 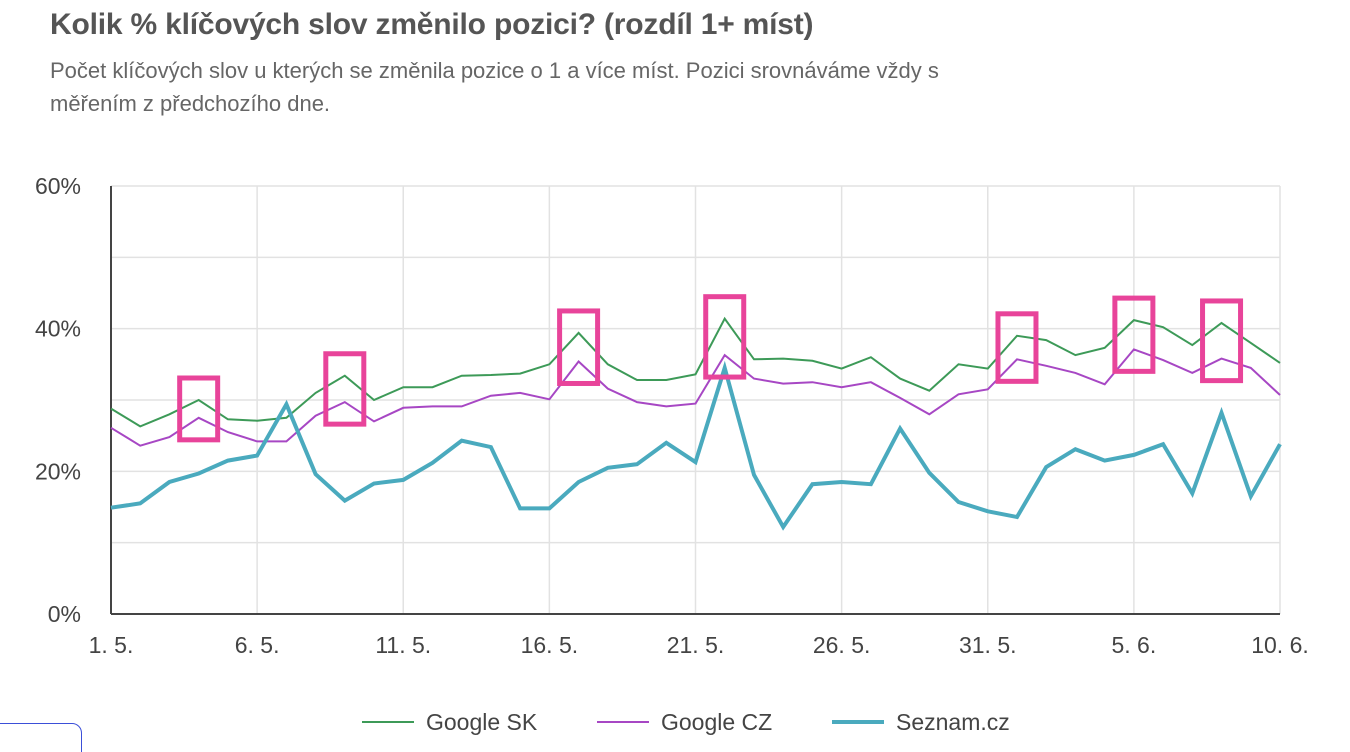 What do you see at coordinates (716, 722) in the screenshot?
I see `legend-label-google-cz: Google CZ` at bounding box center [716, 722].